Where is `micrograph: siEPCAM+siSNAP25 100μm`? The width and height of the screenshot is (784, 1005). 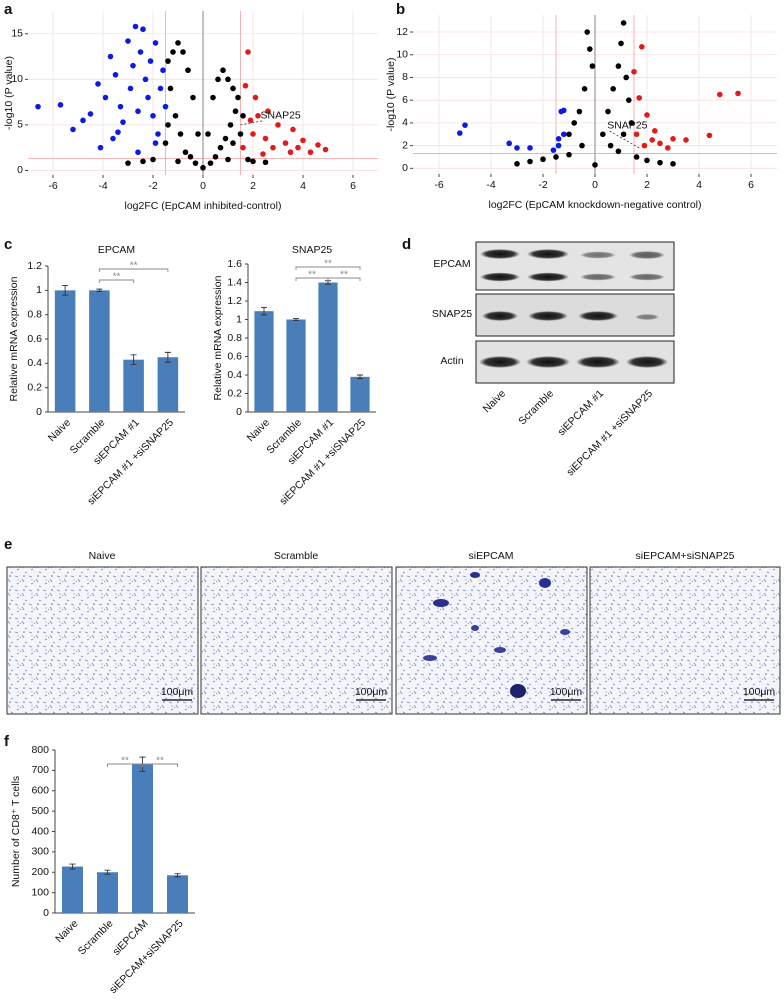 micrograph: siEPCAM+siSNAP25 100μm is located at coordinates (685, 632).